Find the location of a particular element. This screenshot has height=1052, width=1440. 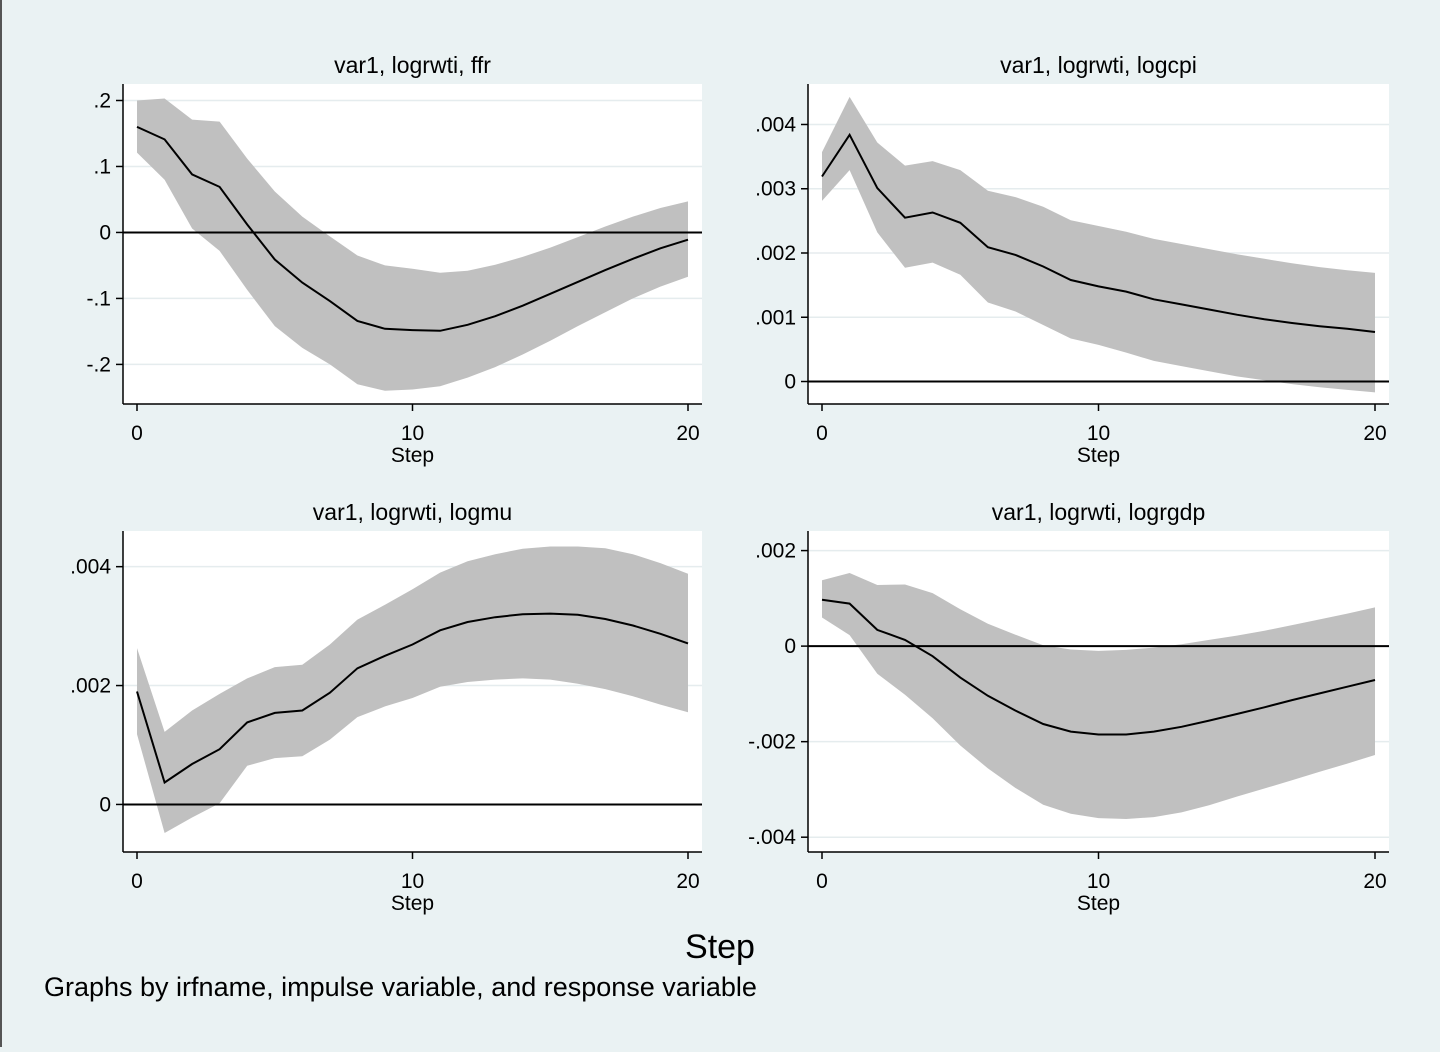

y-tick-label: .001 is located at coordinates (775, 317).